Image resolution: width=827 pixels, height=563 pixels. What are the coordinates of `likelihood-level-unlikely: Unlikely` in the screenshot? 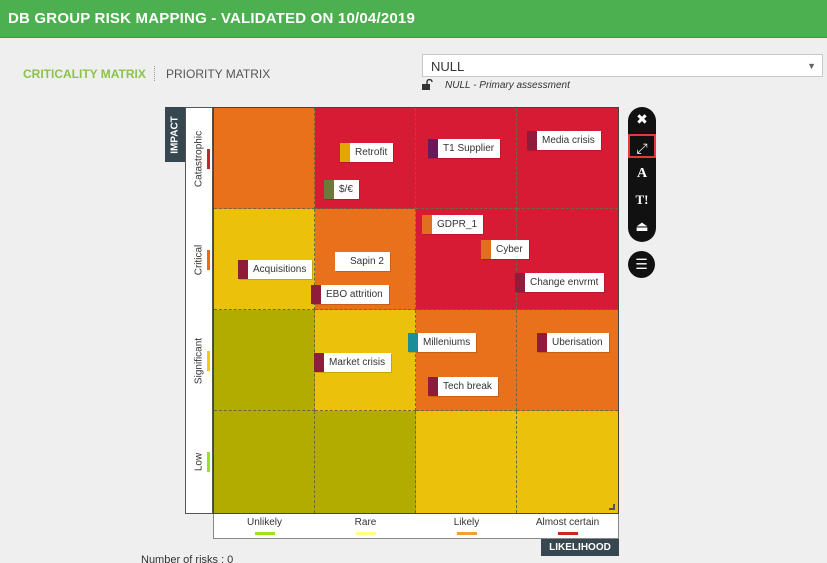 It's located at (264, 522).